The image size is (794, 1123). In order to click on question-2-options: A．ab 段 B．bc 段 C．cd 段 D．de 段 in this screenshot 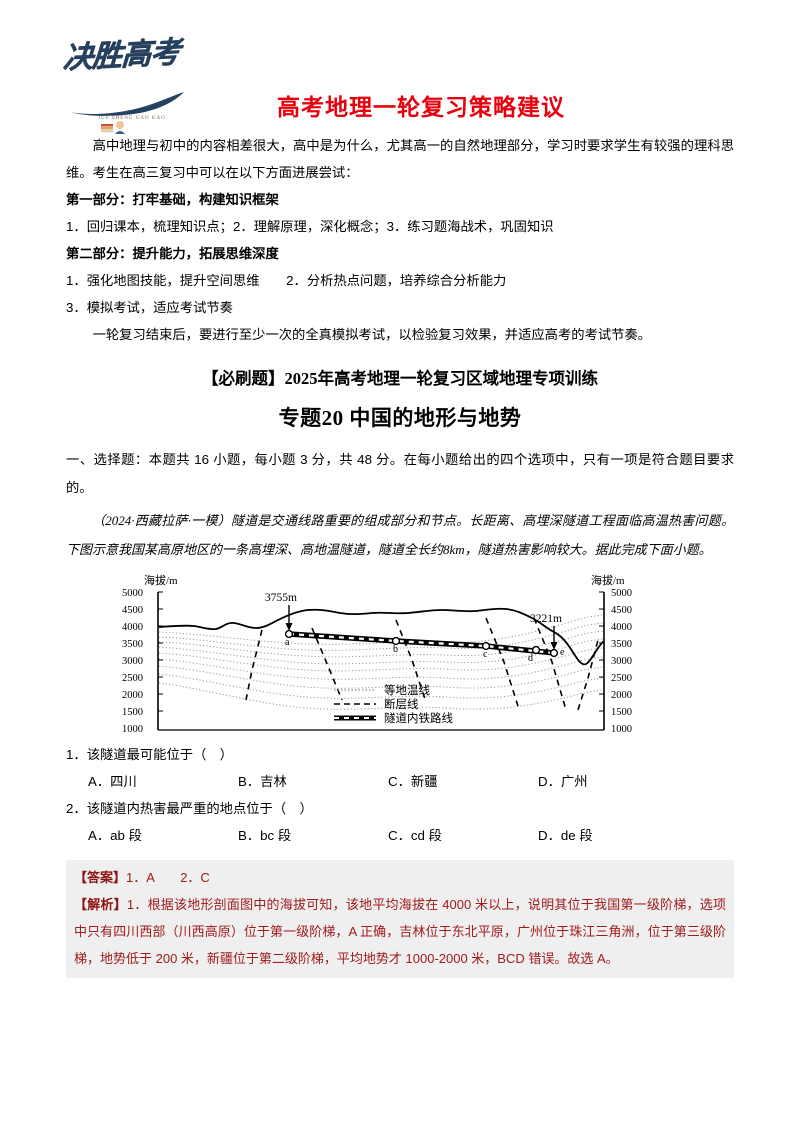, I will do `click(400, 836)`.